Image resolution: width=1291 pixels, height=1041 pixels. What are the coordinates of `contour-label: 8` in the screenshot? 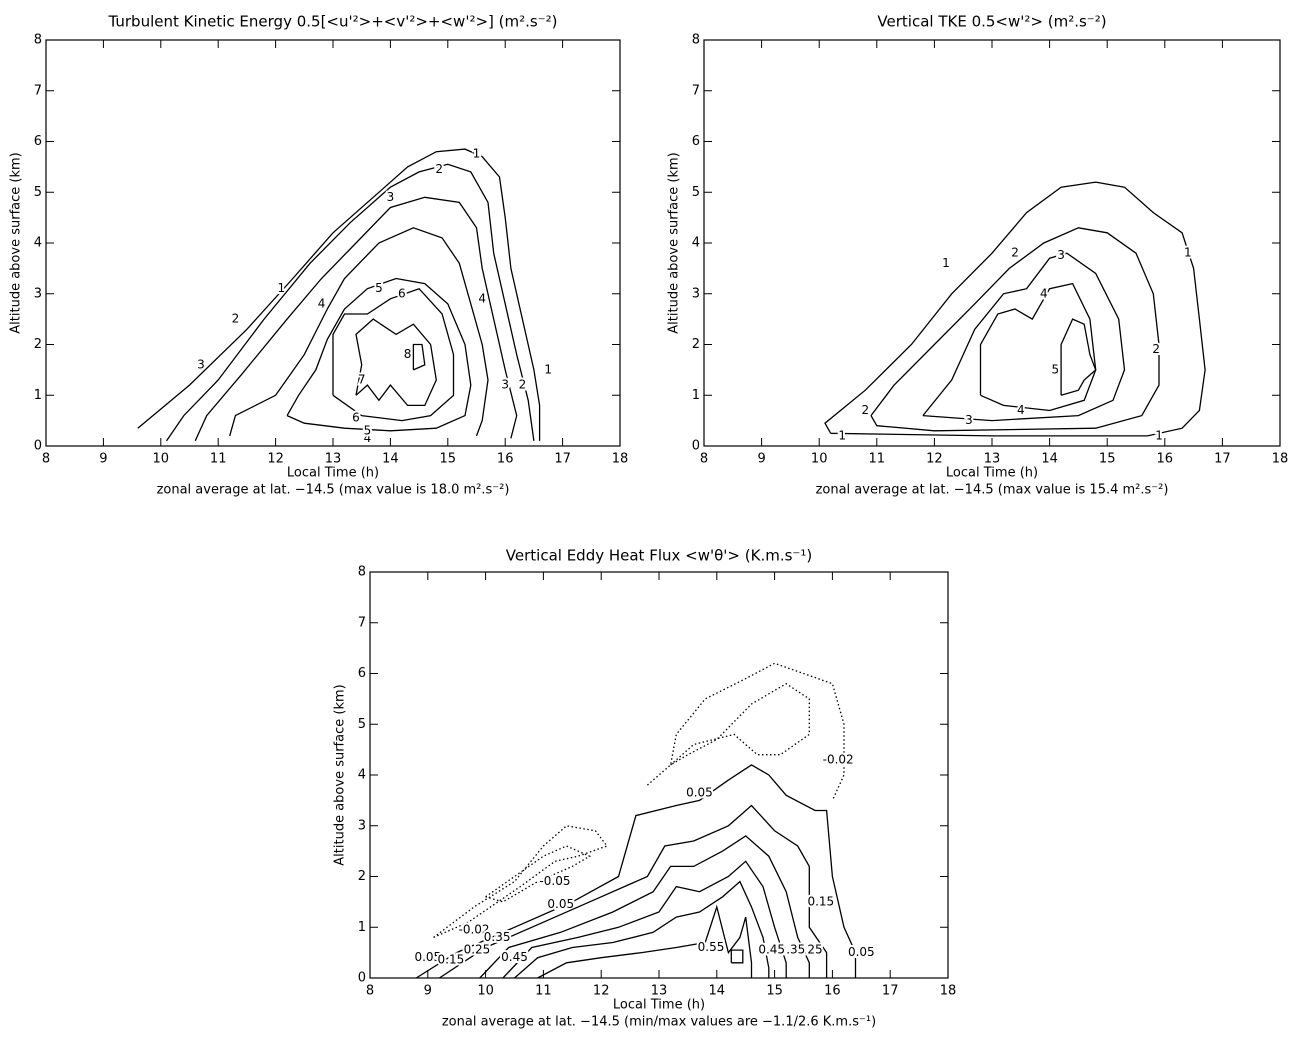 It's located at (408, 354).